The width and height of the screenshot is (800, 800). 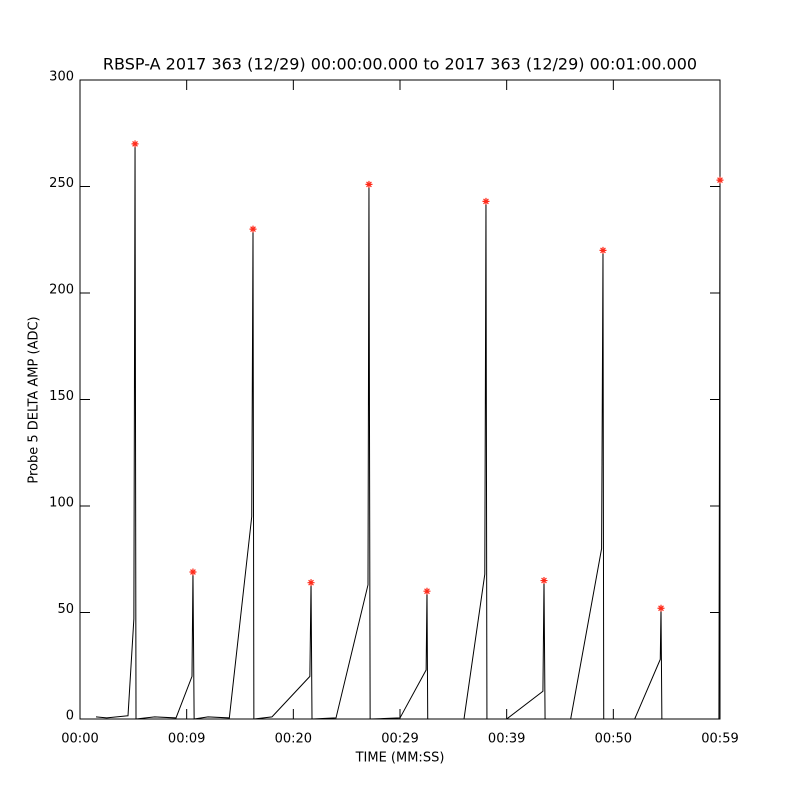 I want to click on x-tick-label: 00:50, so click(x=613, y=739).